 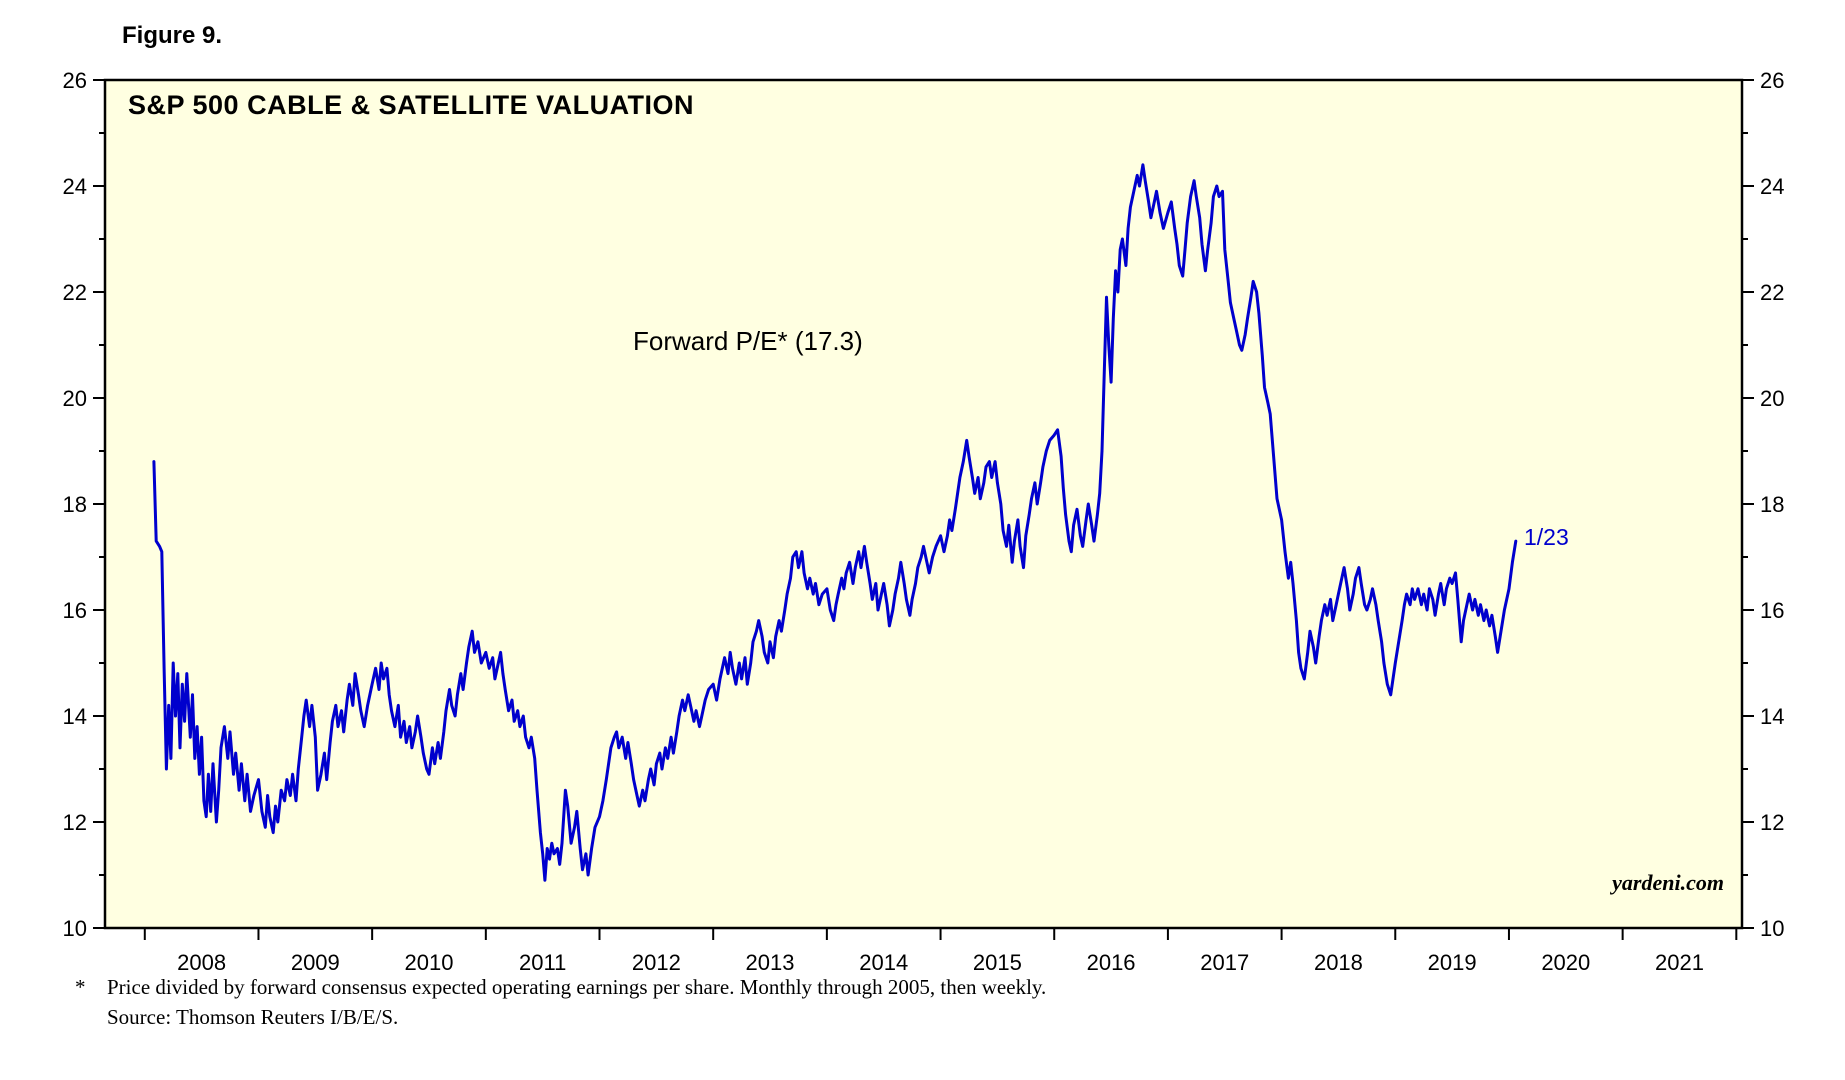 What do you see at coordinates (1679, 962) in the screenshot?
I see `x-axis-label: 2021` at bounding box center [1679, 962].